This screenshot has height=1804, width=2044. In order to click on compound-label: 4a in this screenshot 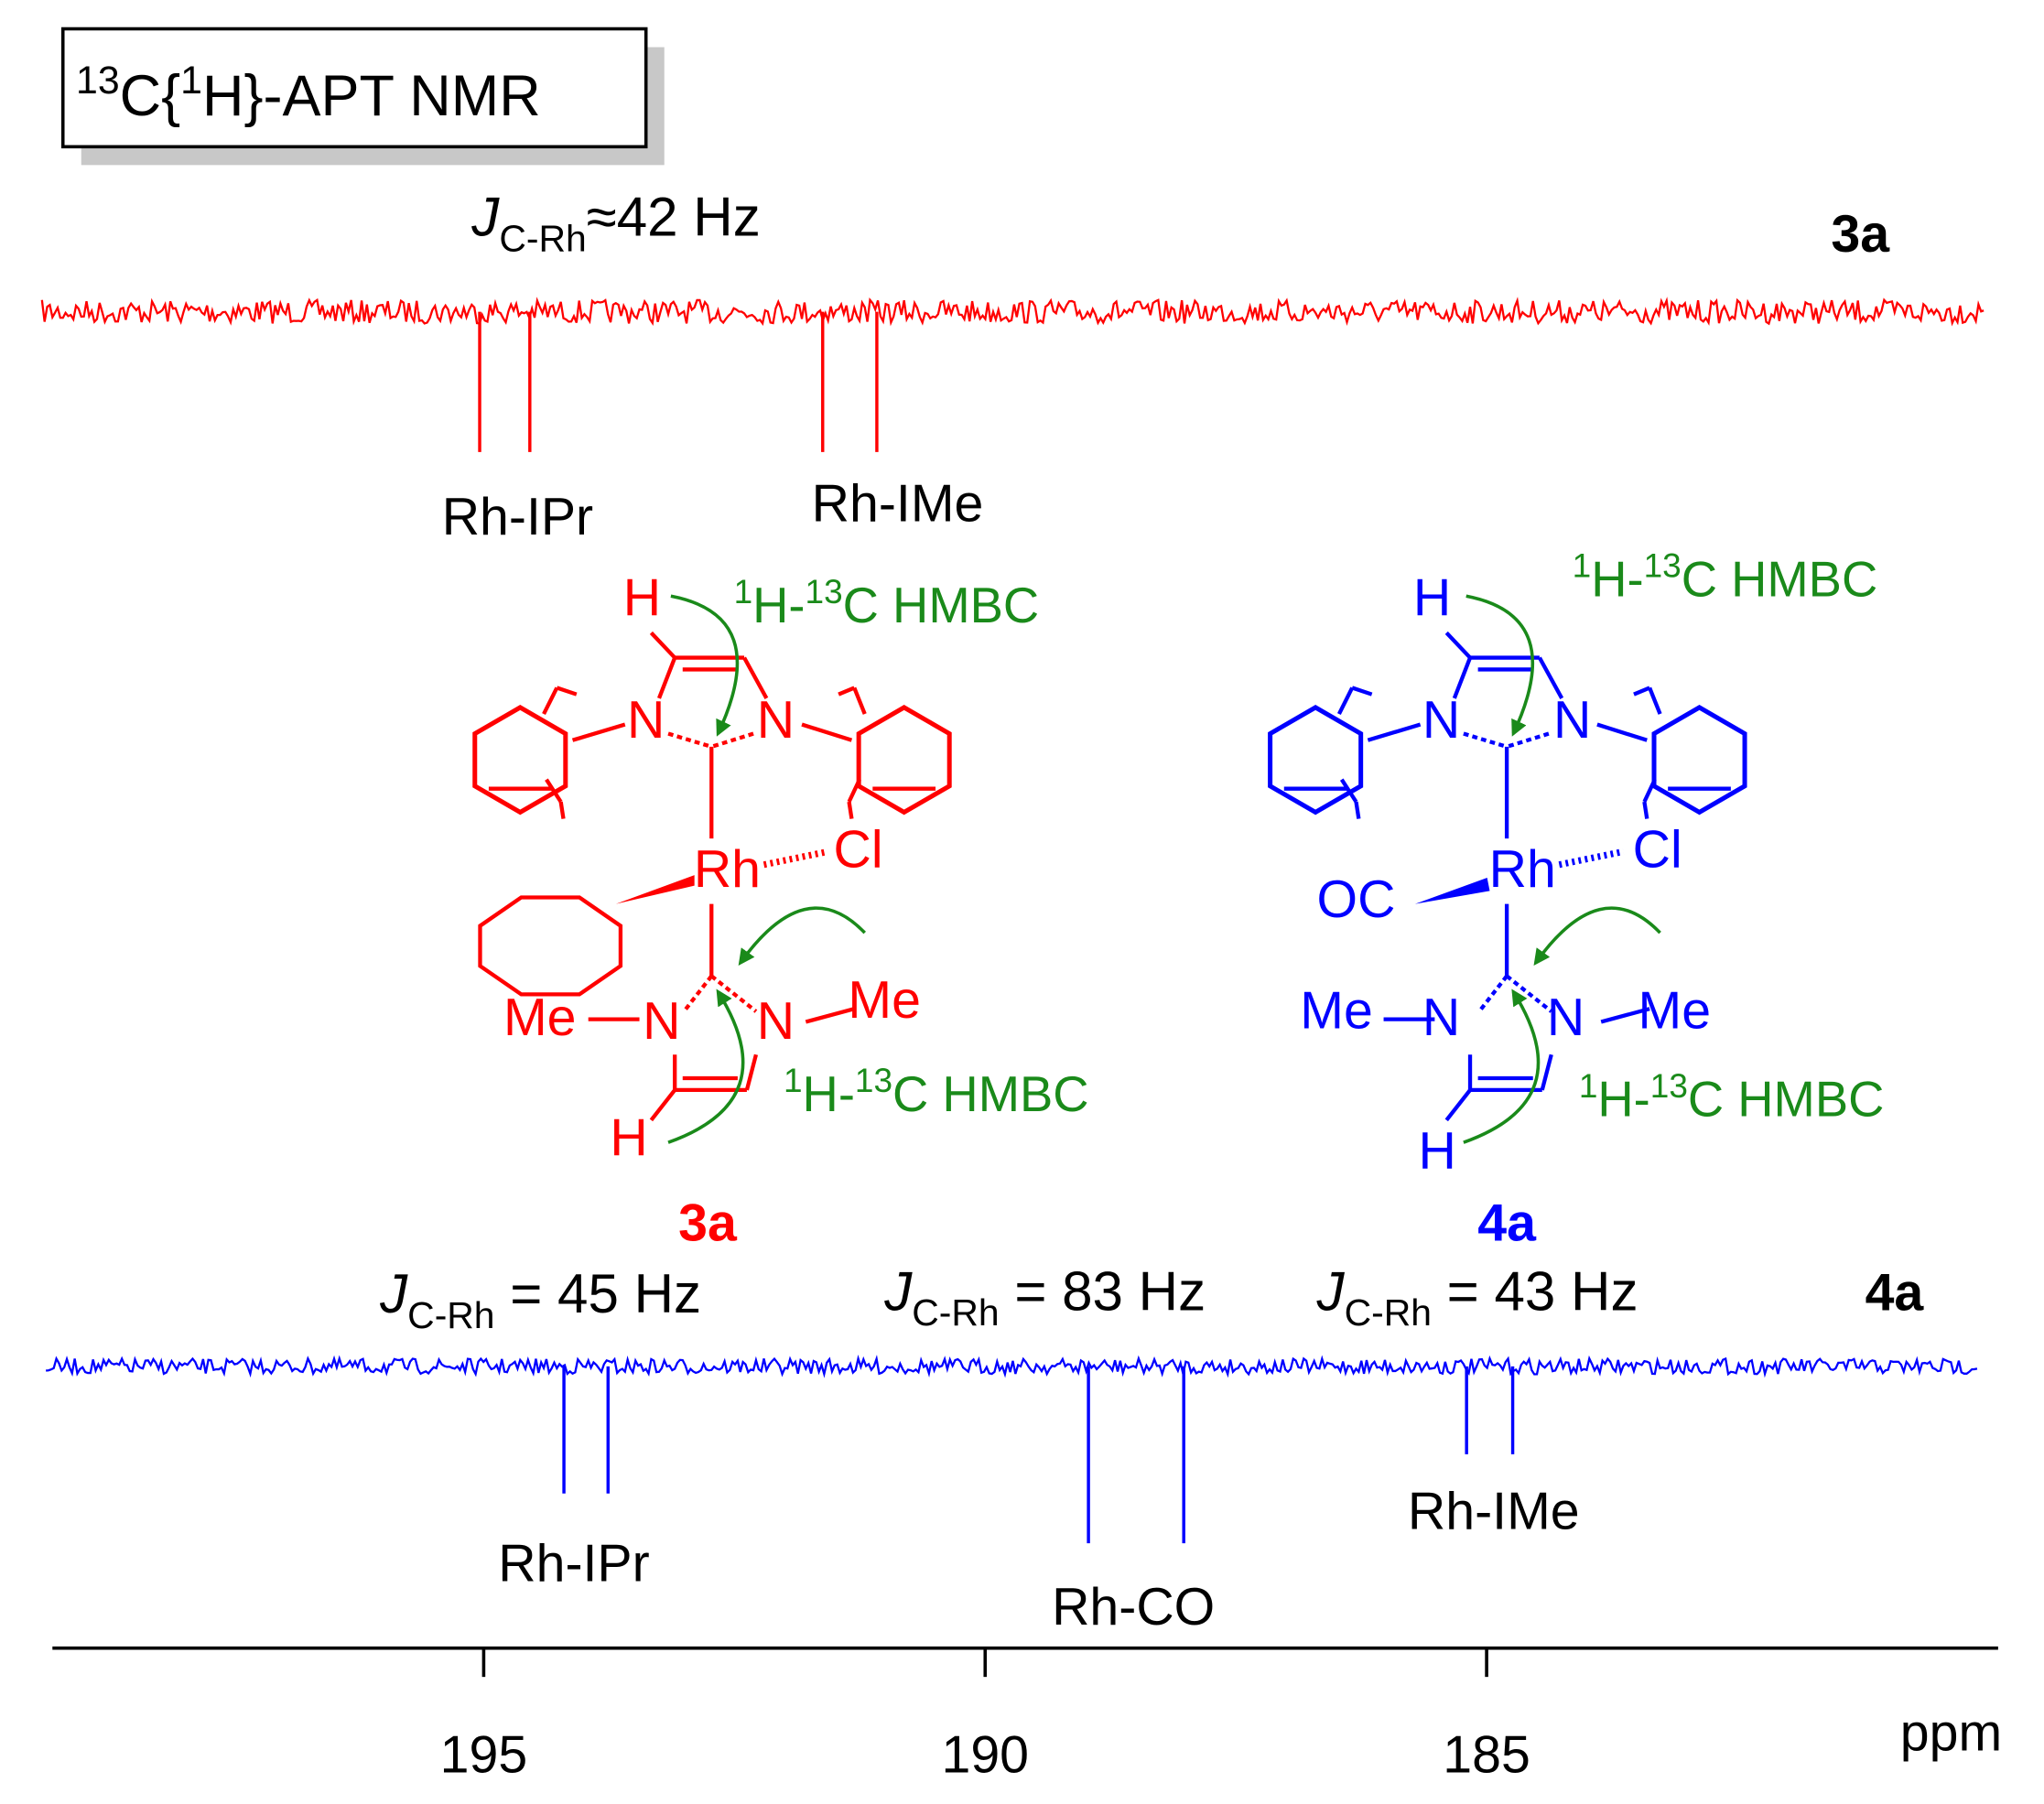, I will do `click(1507, 1223)`.